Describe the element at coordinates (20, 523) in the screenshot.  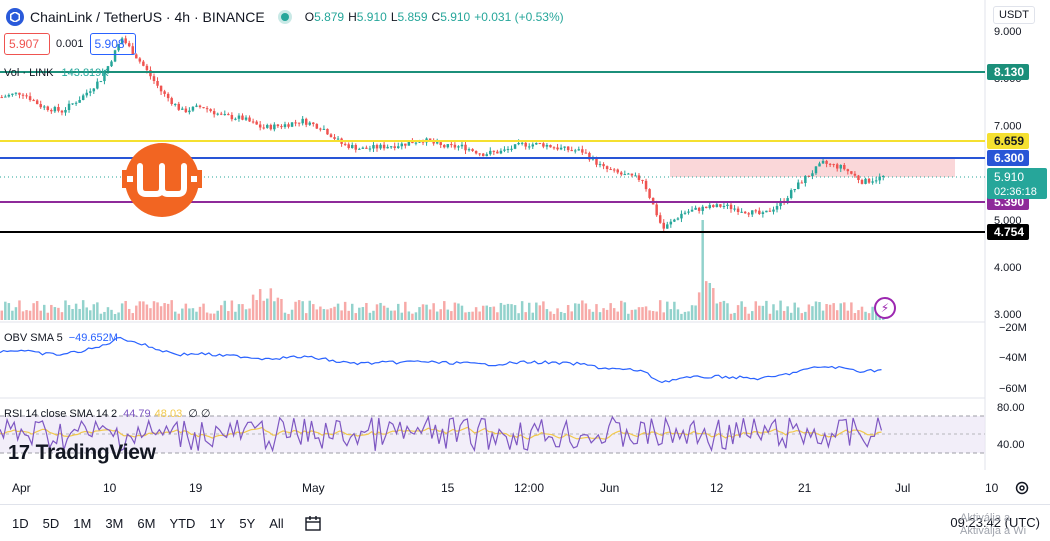
I see `range-1d-button: 1D` at that location.